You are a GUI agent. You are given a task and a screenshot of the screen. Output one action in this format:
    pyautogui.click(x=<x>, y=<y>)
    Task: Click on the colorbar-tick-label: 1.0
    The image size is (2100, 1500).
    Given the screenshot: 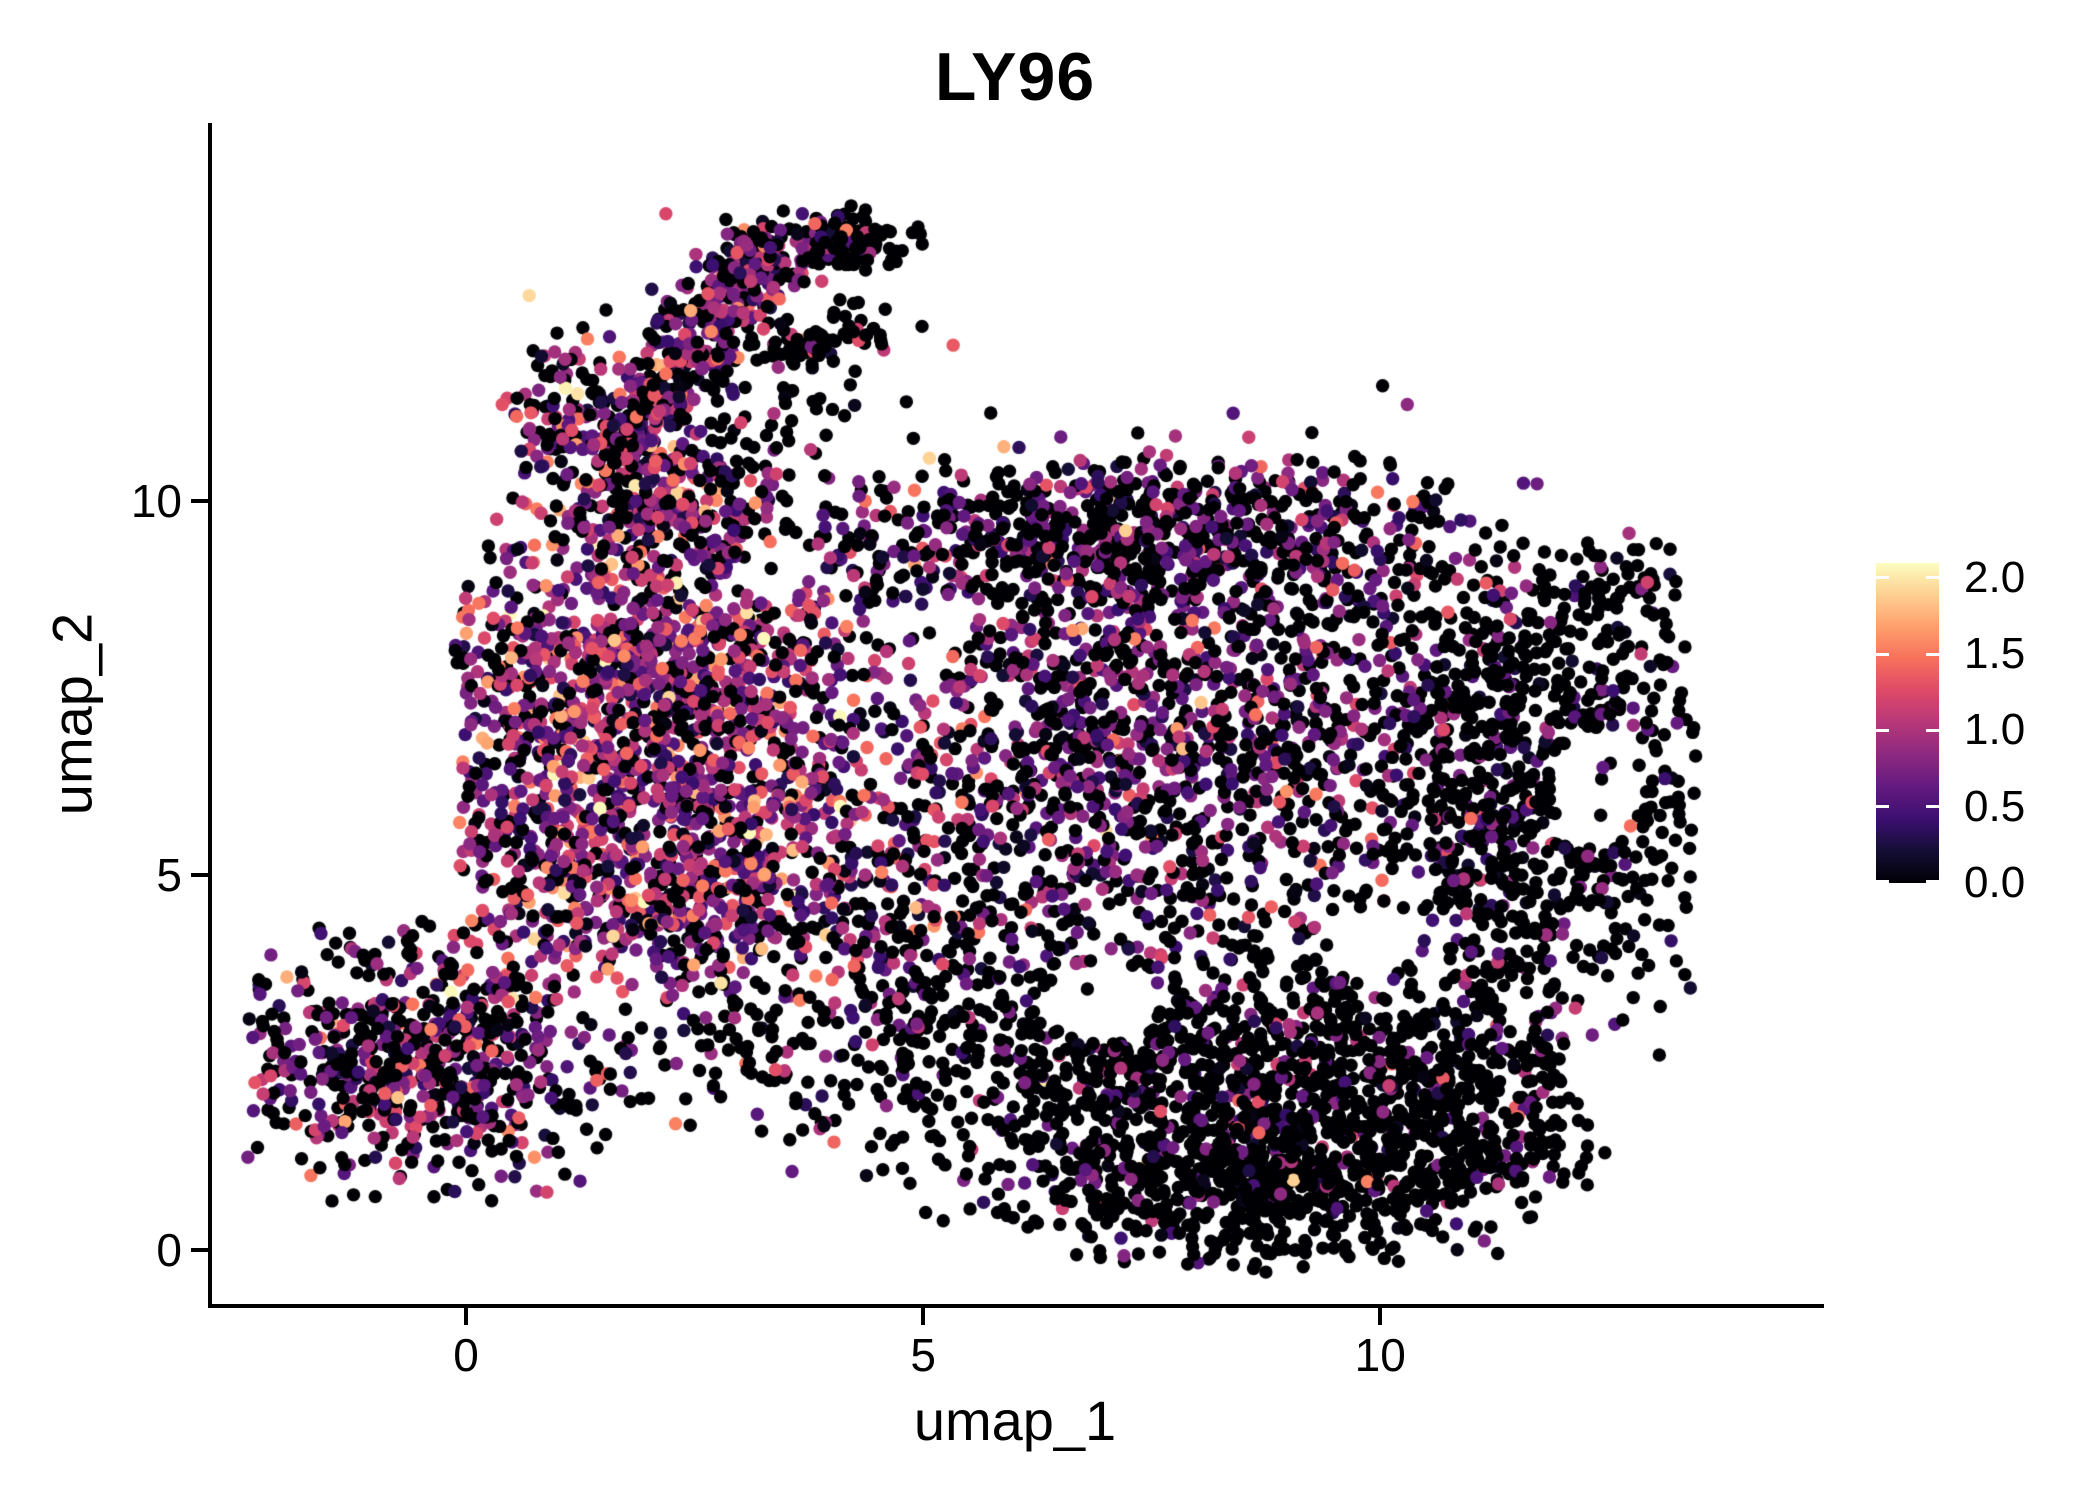 What is the action you would take?
    pyautogui.click(x=1995, y=730)
    